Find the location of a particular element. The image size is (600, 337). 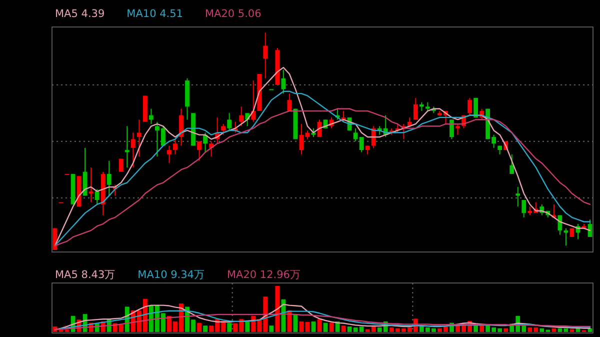

legend: MA5 8.43万 MA10 9.34万 MA20 12.96万 is located at coordinates (178, 274).